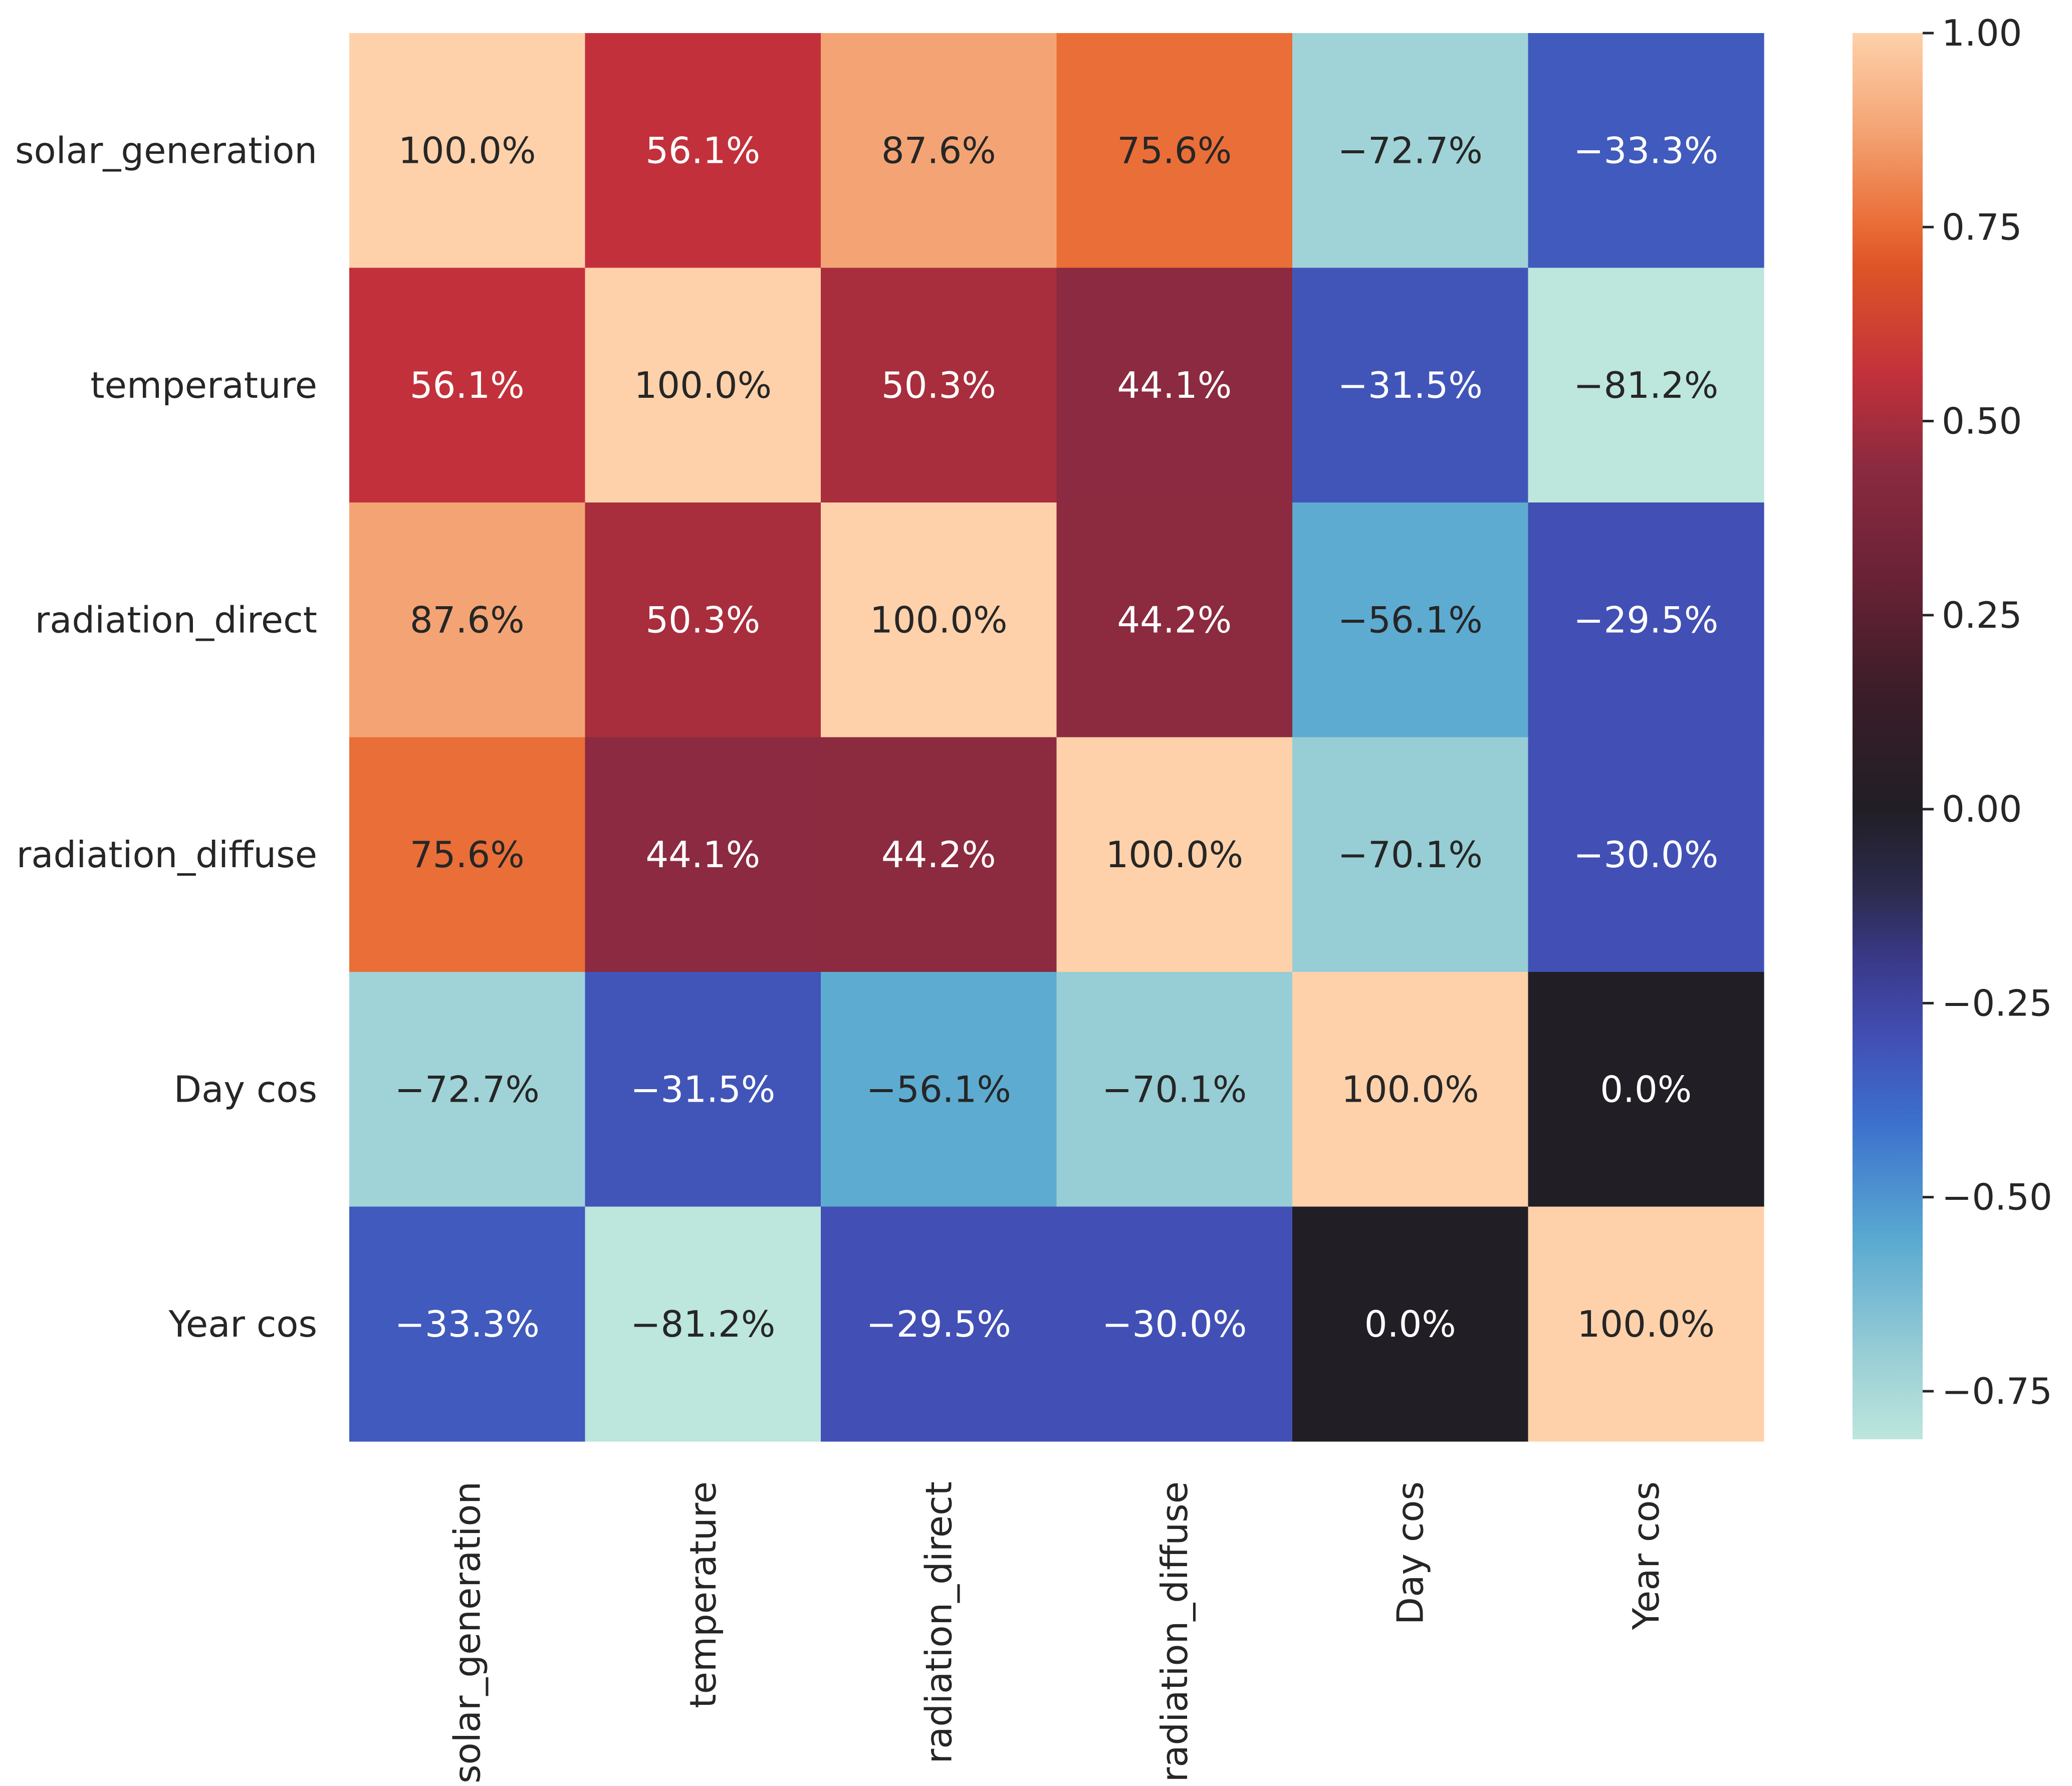 The image size is (2072, 1786). I want to click on row-tick-label: Day cos, so click(245, 1089).